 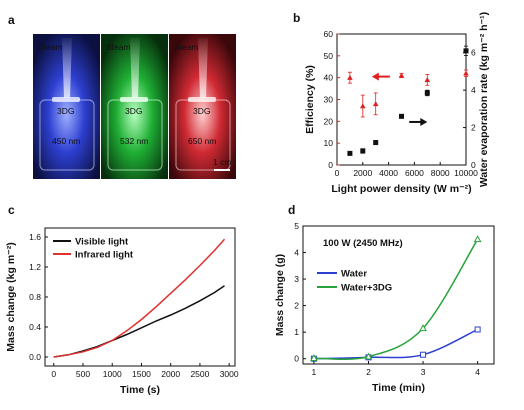 I want to click on panel-label-a: a, so click(x=11, y=20).